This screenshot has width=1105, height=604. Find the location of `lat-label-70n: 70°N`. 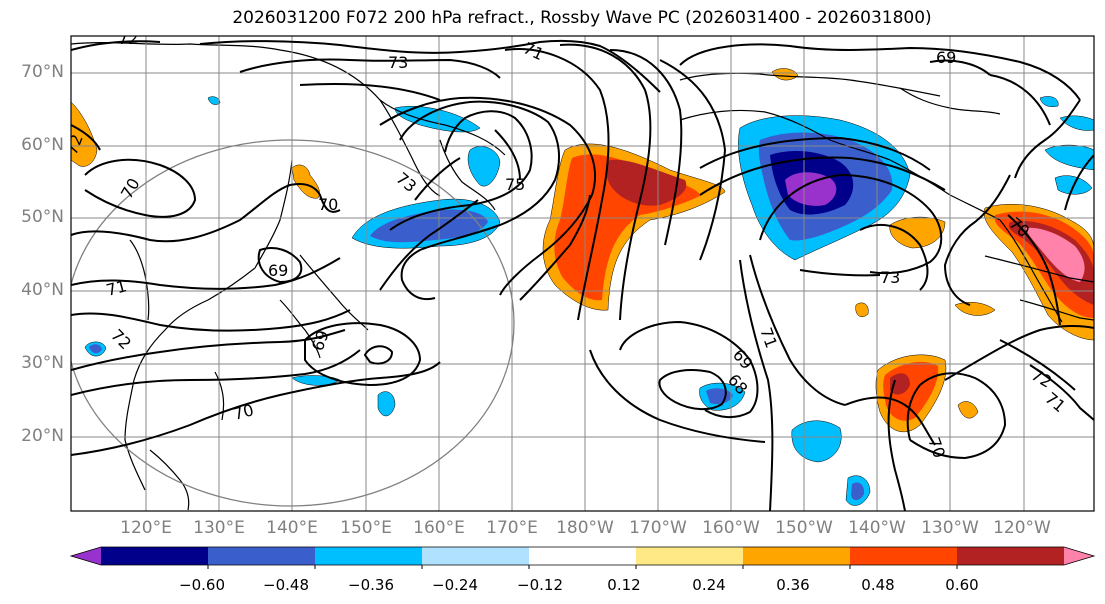

lat-label-70n: 70°N is located at coordinates (42, 72).